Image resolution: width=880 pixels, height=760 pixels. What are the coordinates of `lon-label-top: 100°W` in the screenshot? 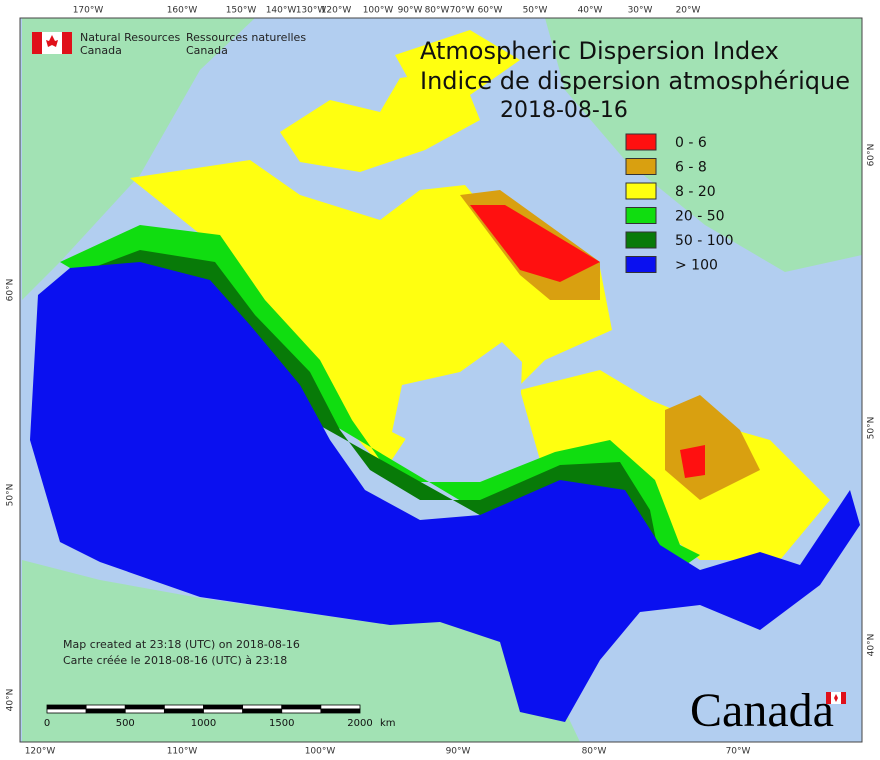 It's located at (378, 11).